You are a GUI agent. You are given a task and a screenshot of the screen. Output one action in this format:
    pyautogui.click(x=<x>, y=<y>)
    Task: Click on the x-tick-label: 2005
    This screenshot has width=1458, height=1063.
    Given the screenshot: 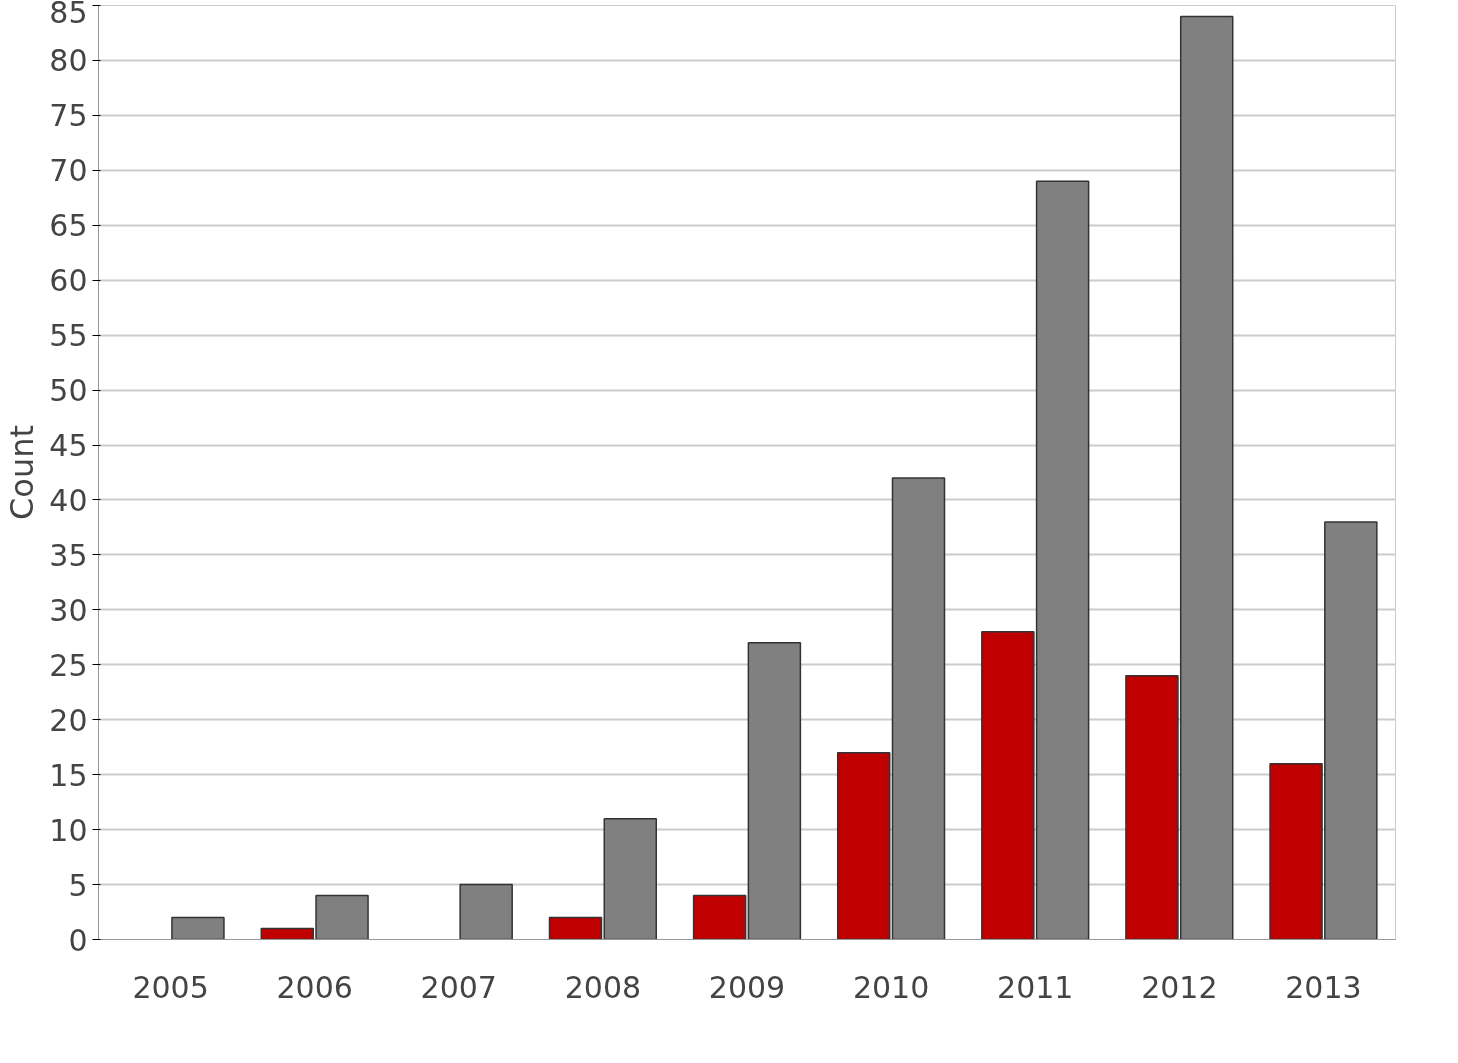 What is the action you would take?
    pyautogui.click(x=170, y=987)
    